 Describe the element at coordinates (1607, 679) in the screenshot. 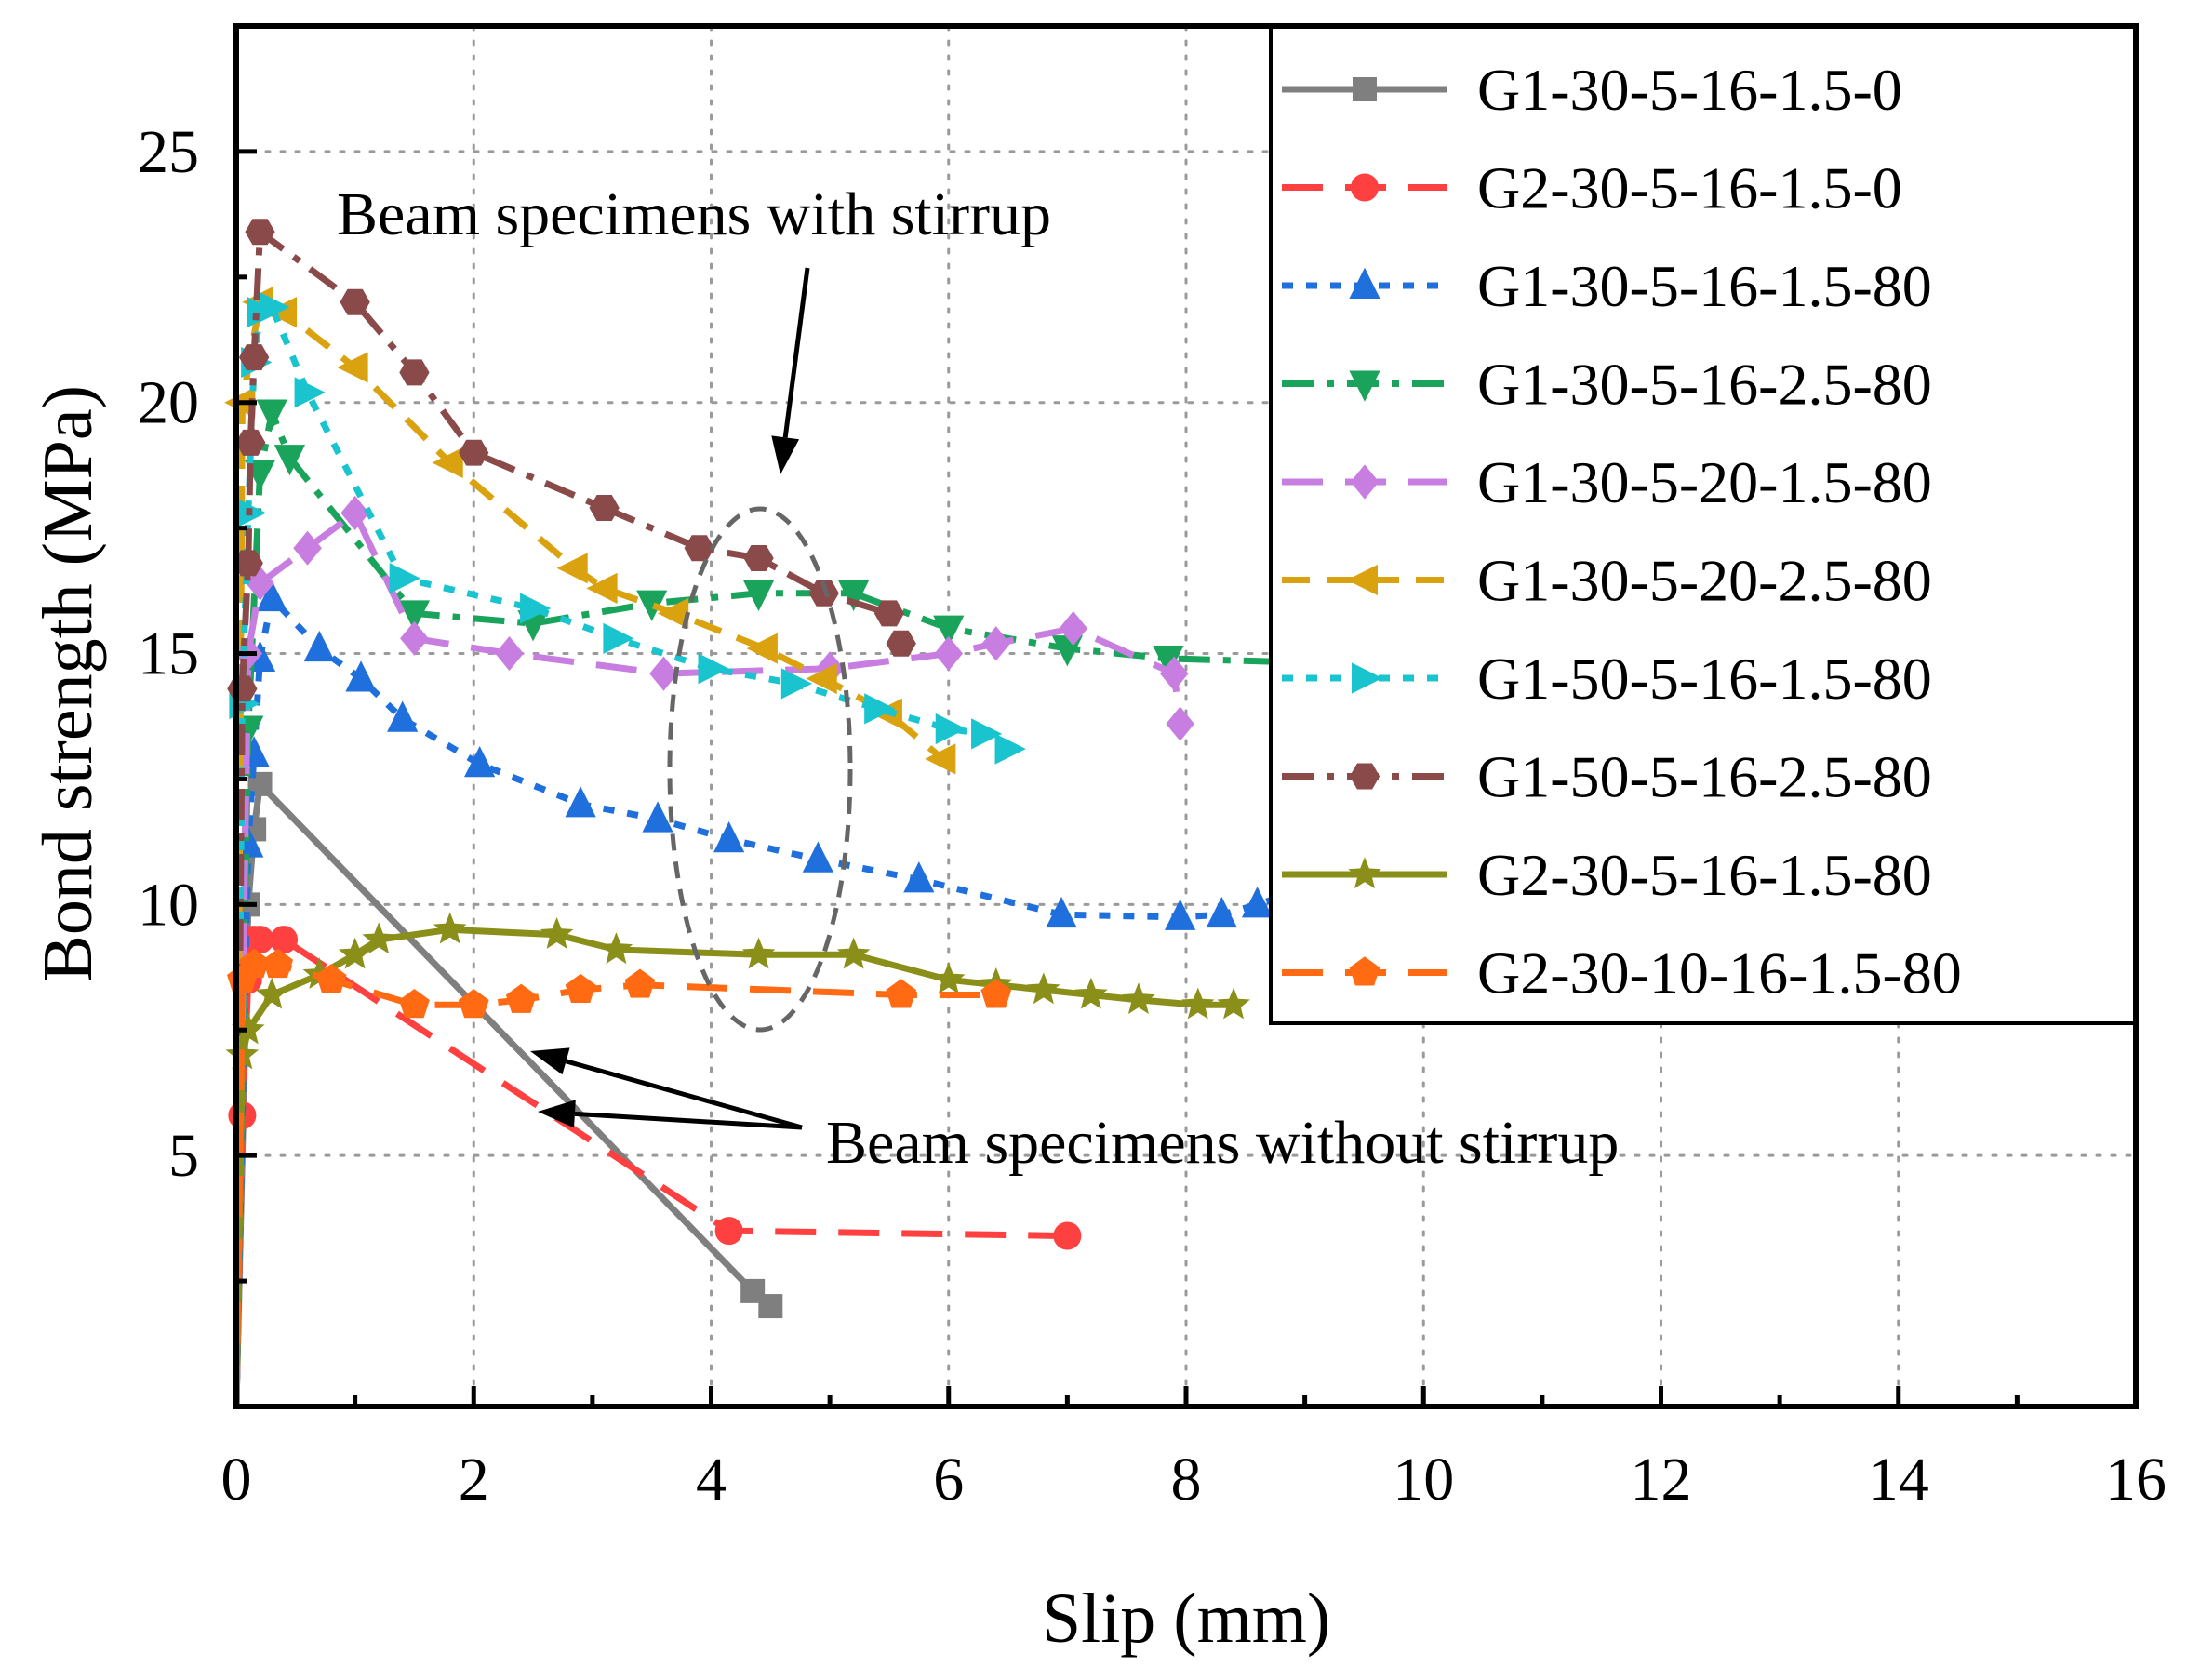

I see `legend-entry: G1-50-5-16-1.5-80` at that location.